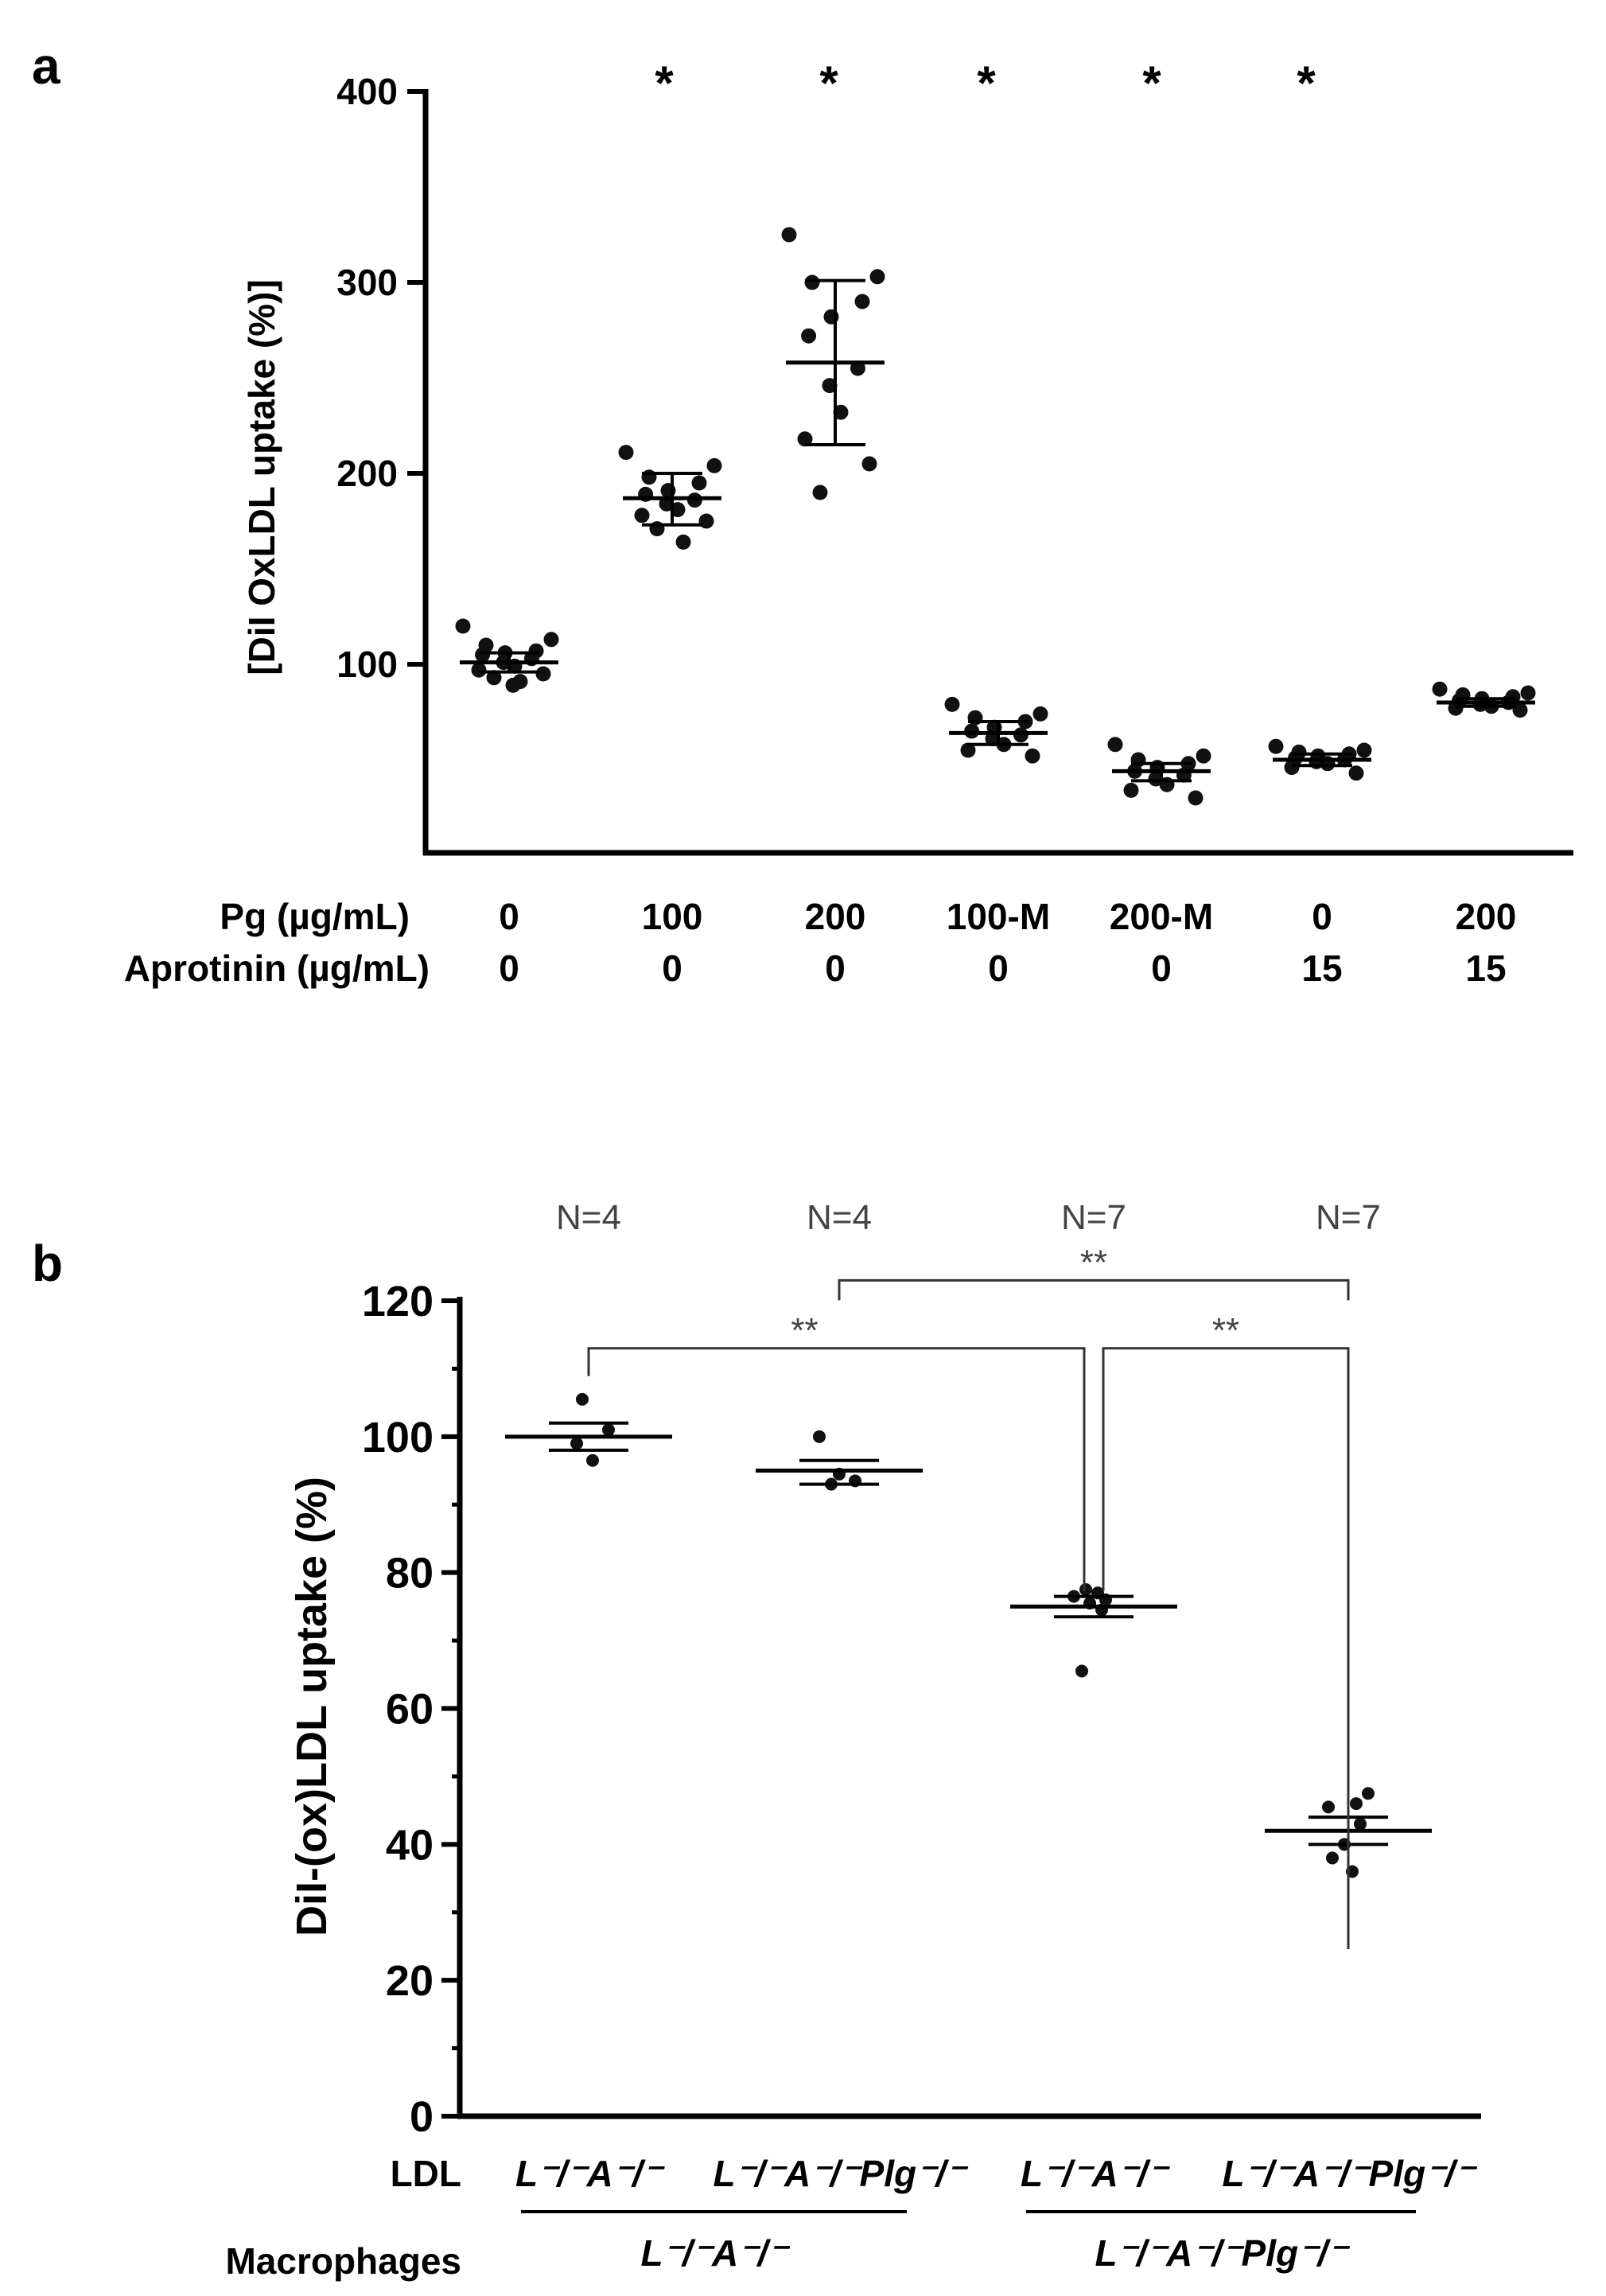 The width and height of the screenshot is (1606, 2296). Describe the element at coordinates (47, 1263) in the screenshot. I see `panel-b-label: b` at that location.